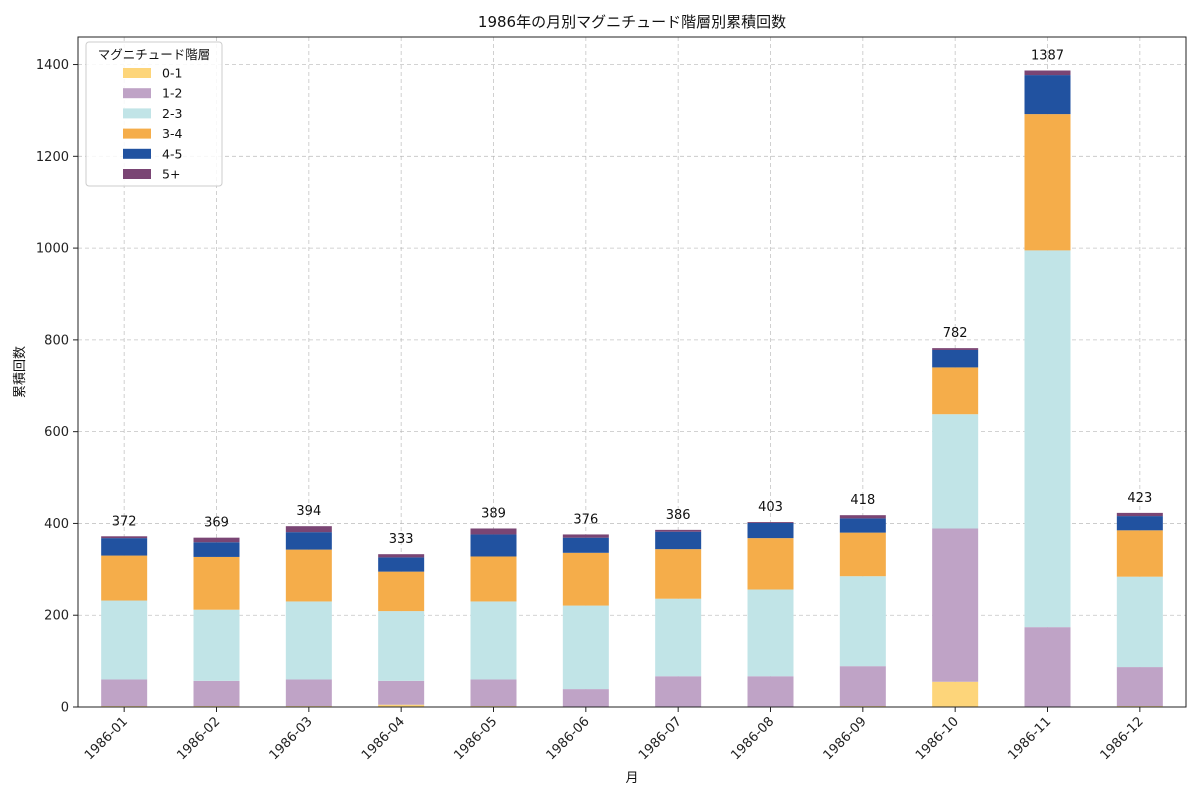  What do you see at coordinates (172, 113) in the screenshot?
I see `legend-label-2-3: 2-3` at bounding box center [172, 113].